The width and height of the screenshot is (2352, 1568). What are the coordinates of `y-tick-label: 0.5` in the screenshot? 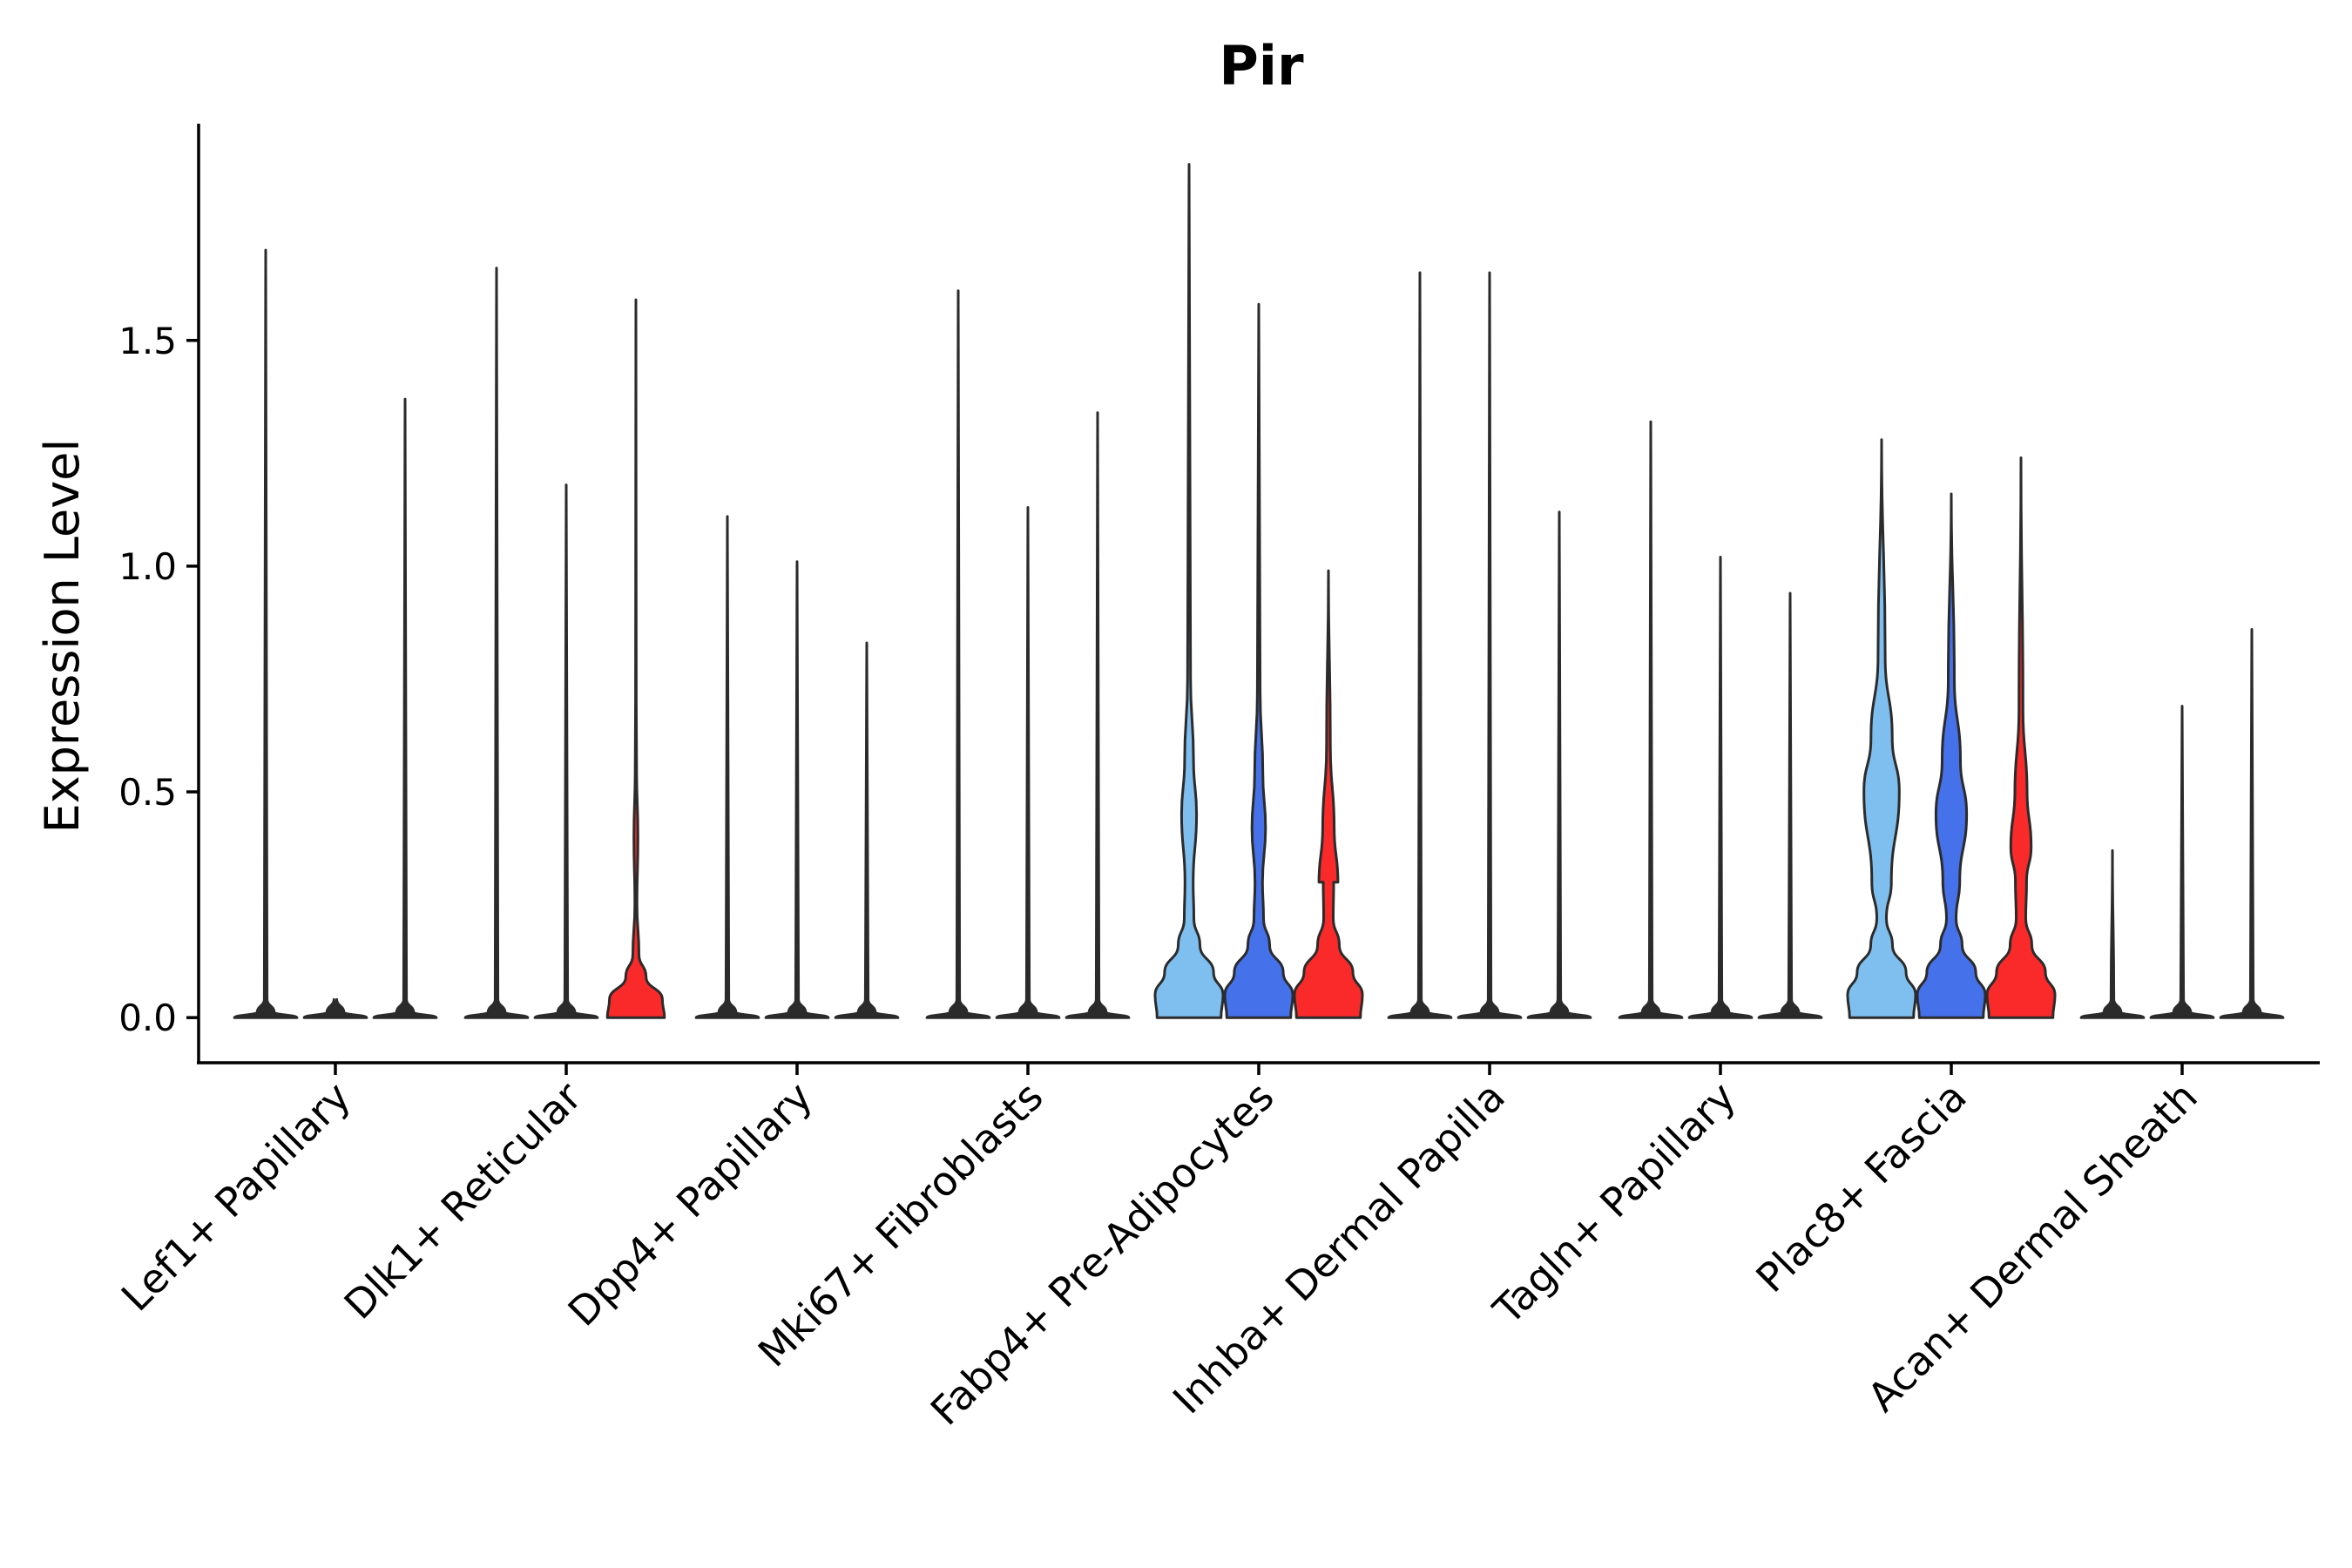 It's located at (147, 792).